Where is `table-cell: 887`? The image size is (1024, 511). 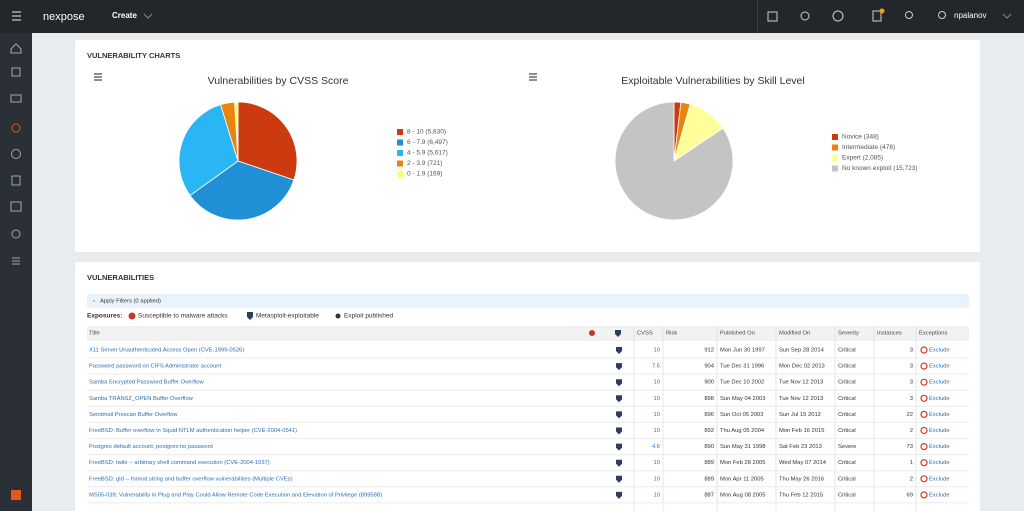
table-cell: 887 is located at coordinates (709, 495).